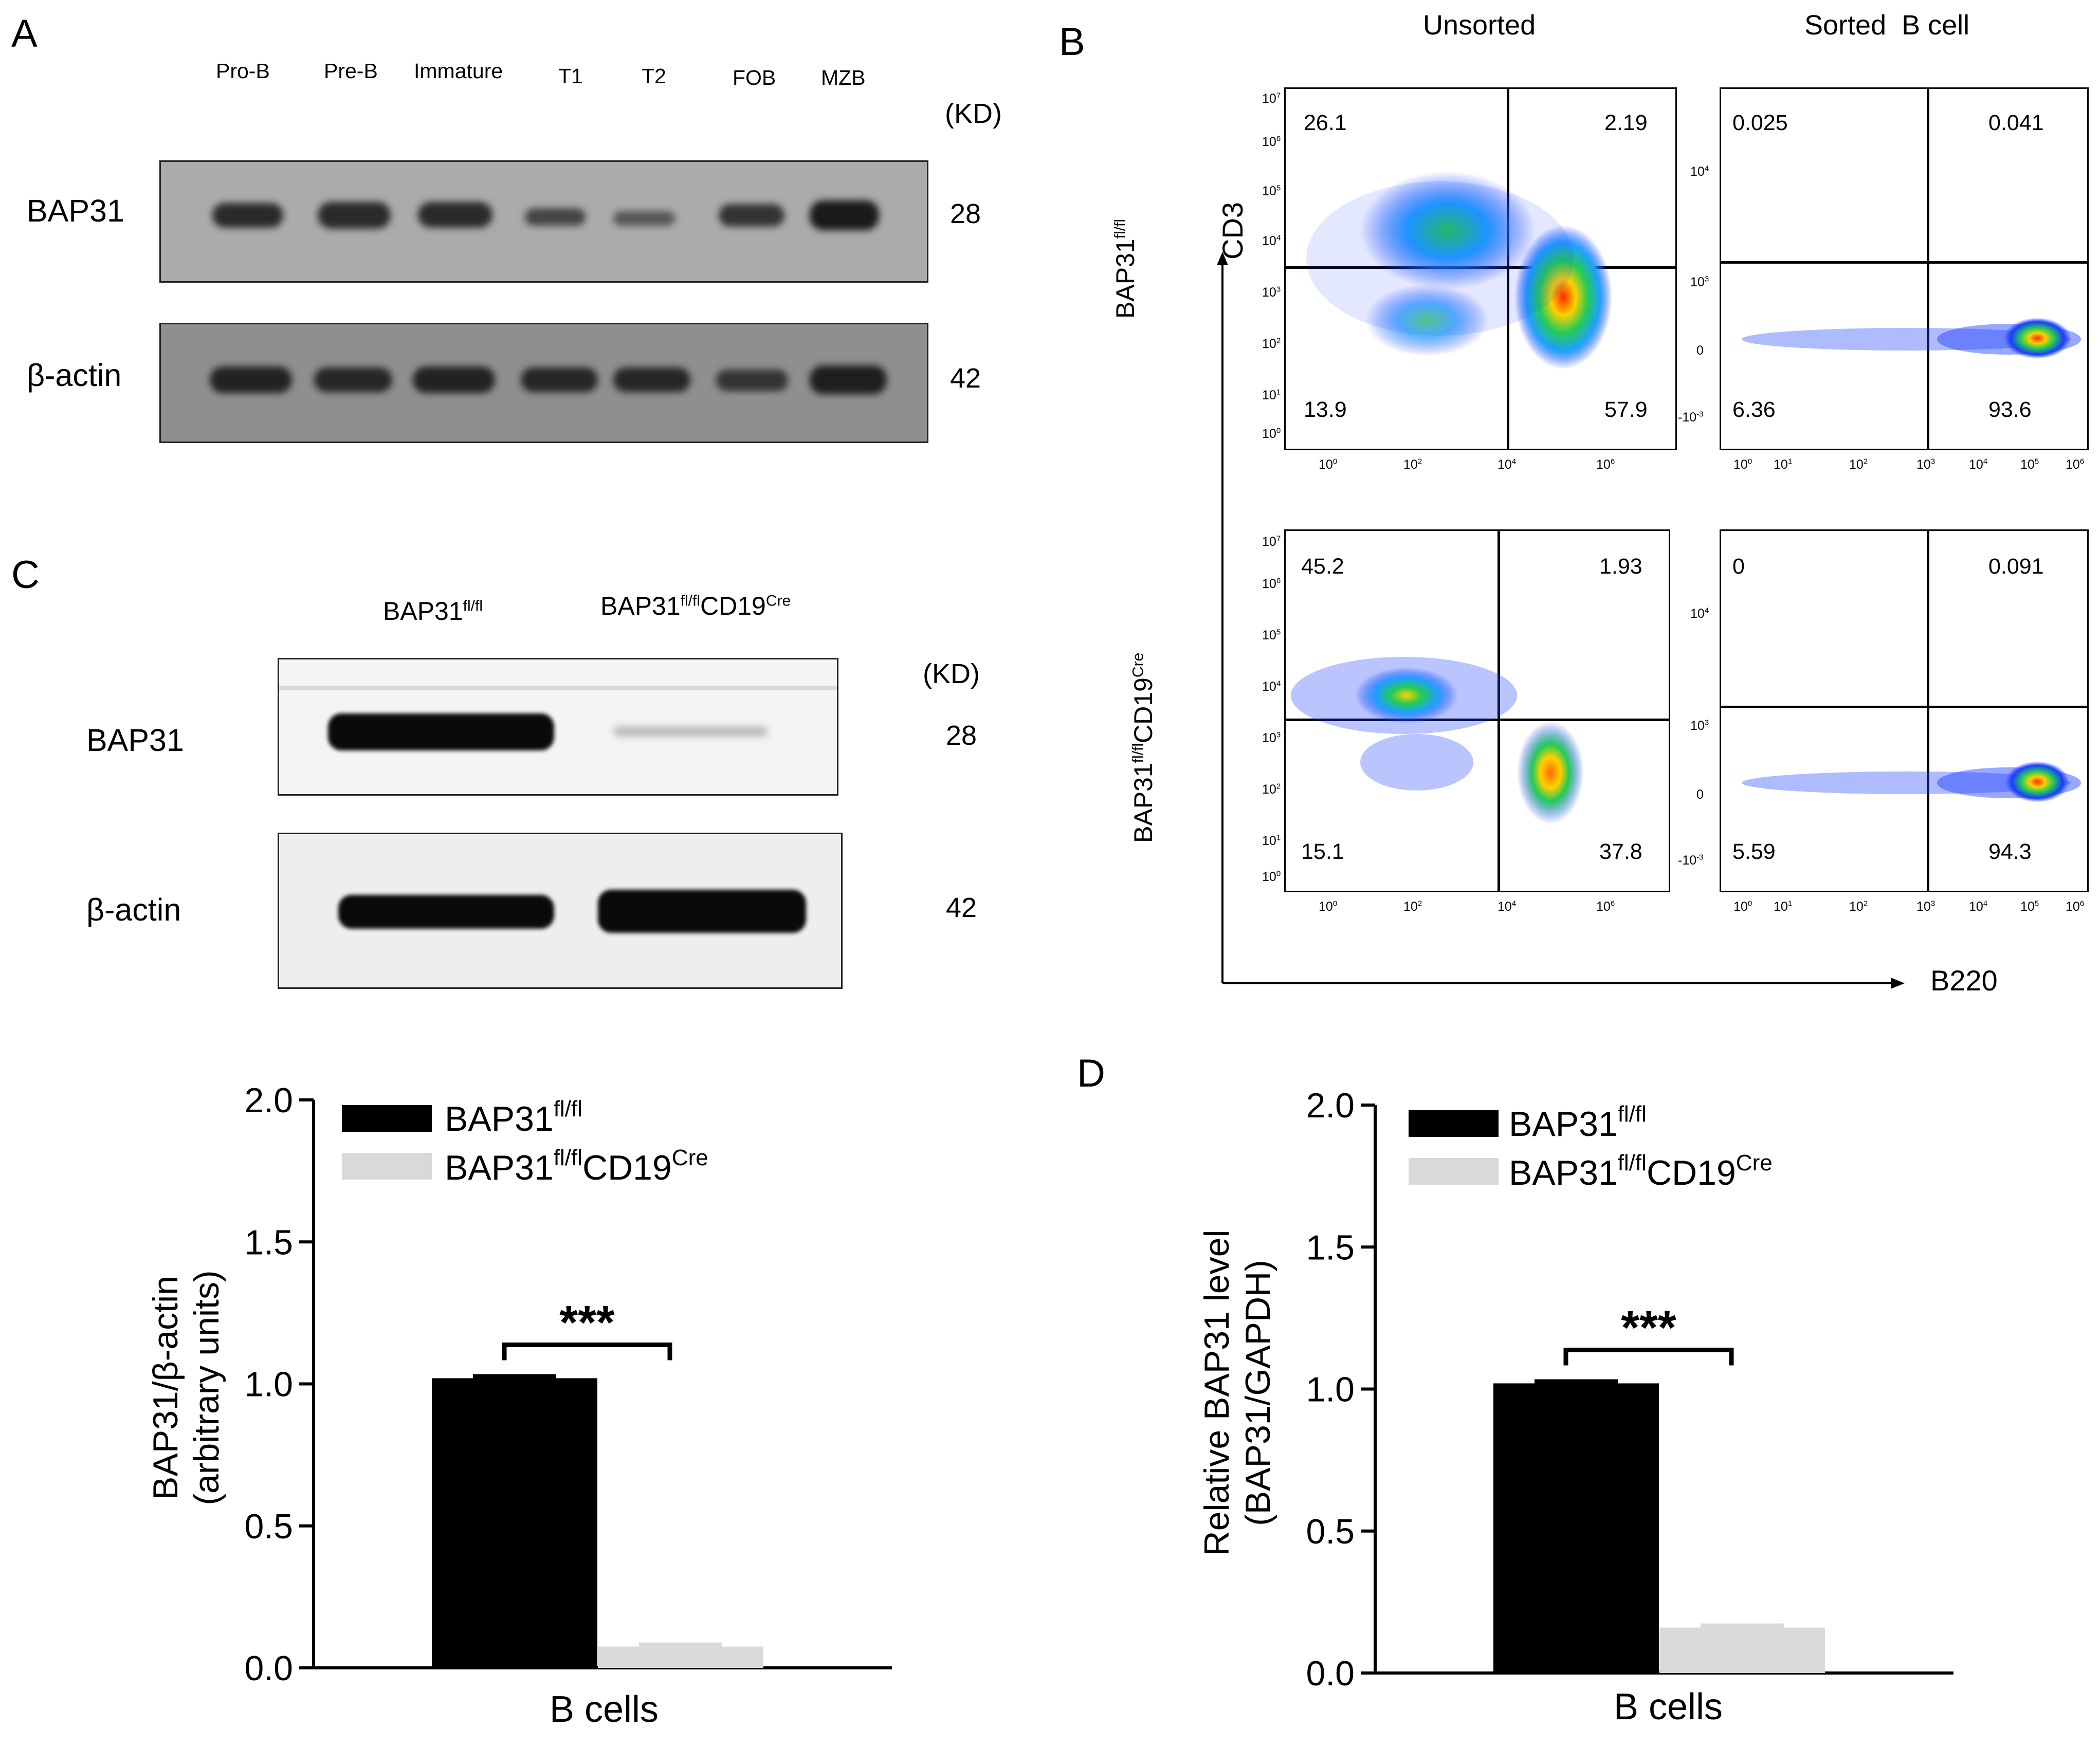  I want to click on blot-row-label-beta-actin-c: β-actin, so click(133, 909).